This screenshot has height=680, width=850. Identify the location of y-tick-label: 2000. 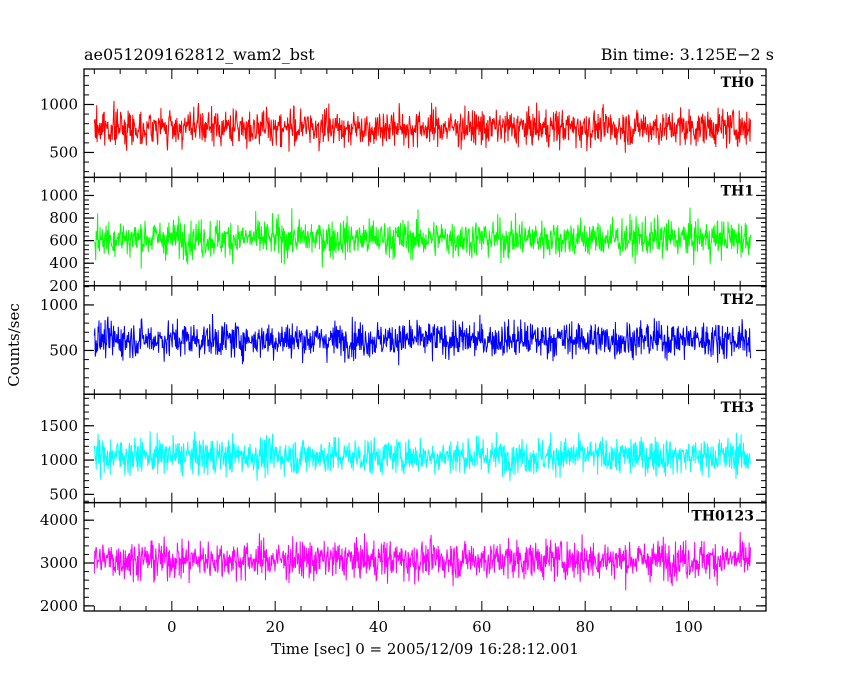
(59, 606).